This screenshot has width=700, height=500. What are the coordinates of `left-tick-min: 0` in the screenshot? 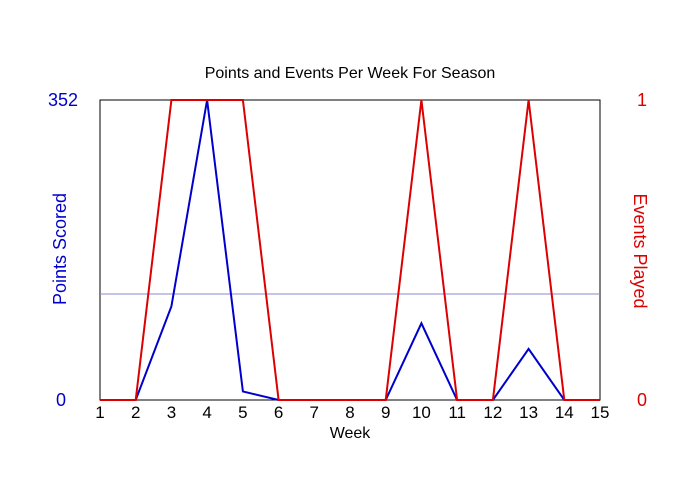 It's located at (61, 400).